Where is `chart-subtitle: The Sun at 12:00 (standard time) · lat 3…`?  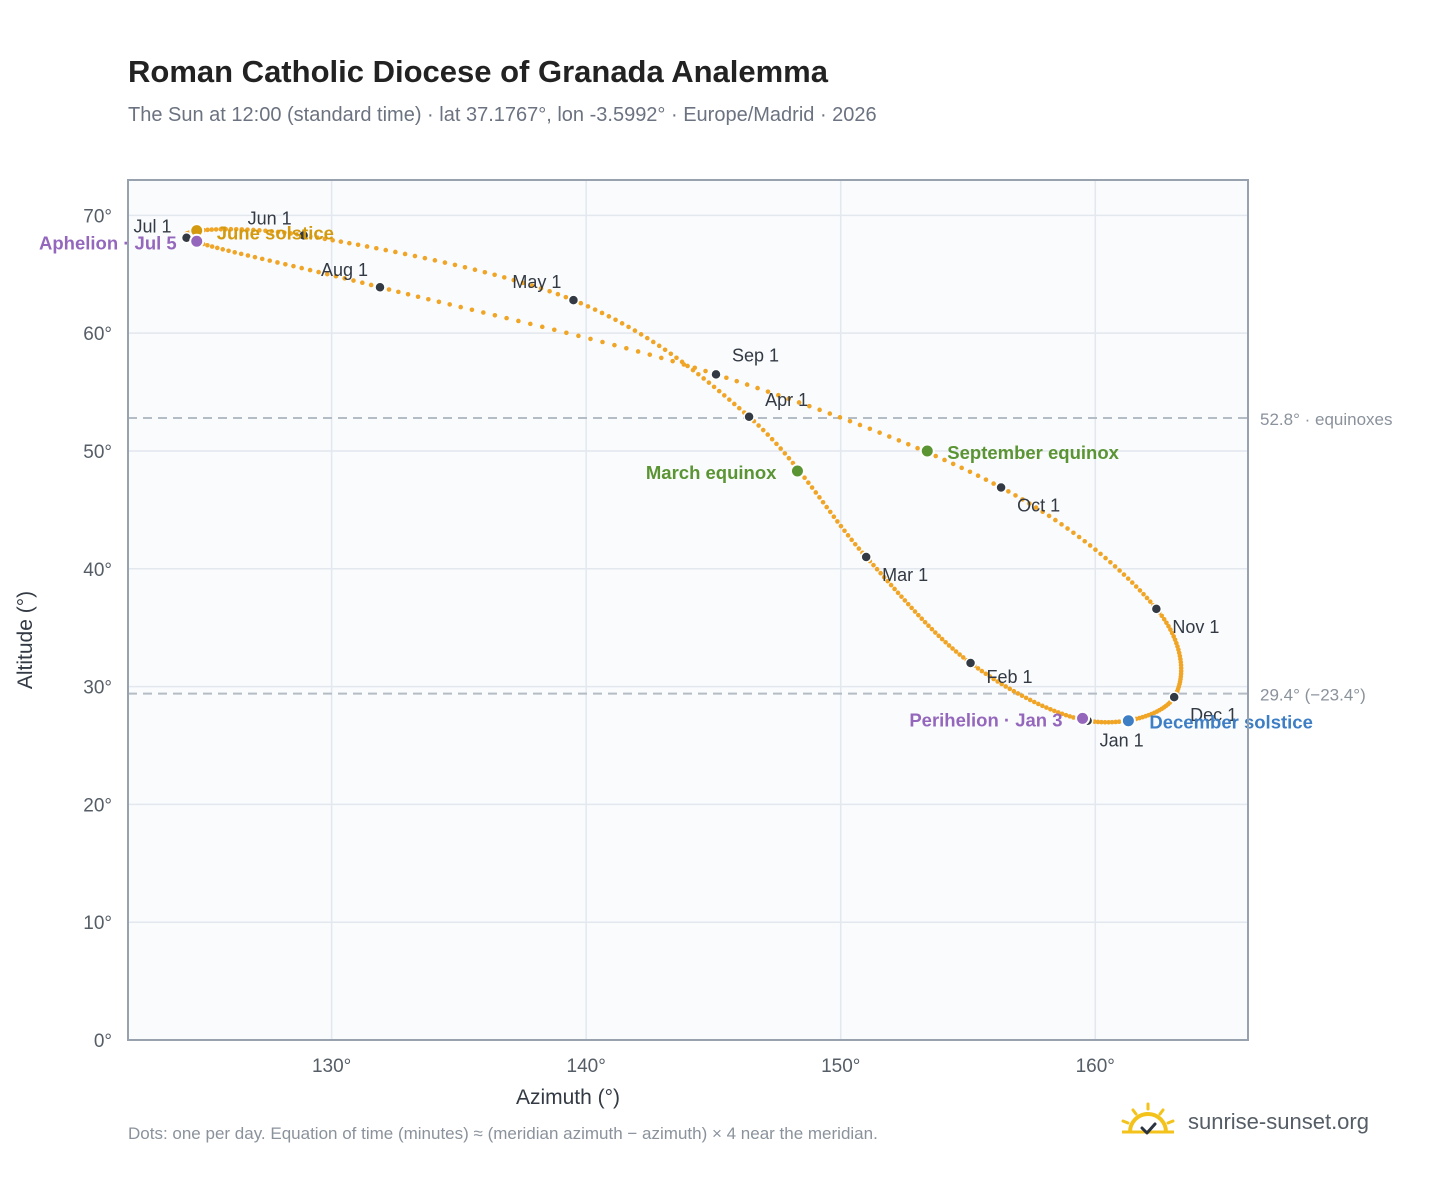 chart-subtitle: The Sun at 12:00 (standard time) · lat 3… is located at coordinates (502, 115).